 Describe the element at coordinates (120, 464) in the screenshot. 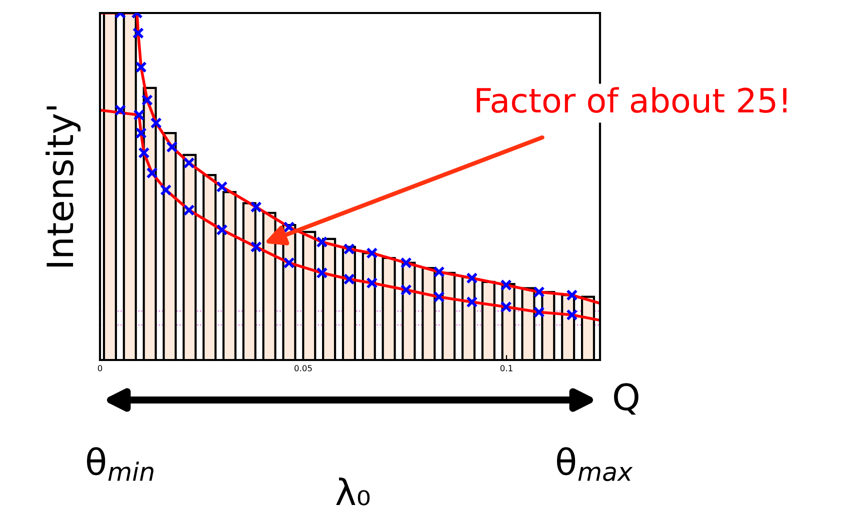

I see `text: θ$_{min}$` at that location.